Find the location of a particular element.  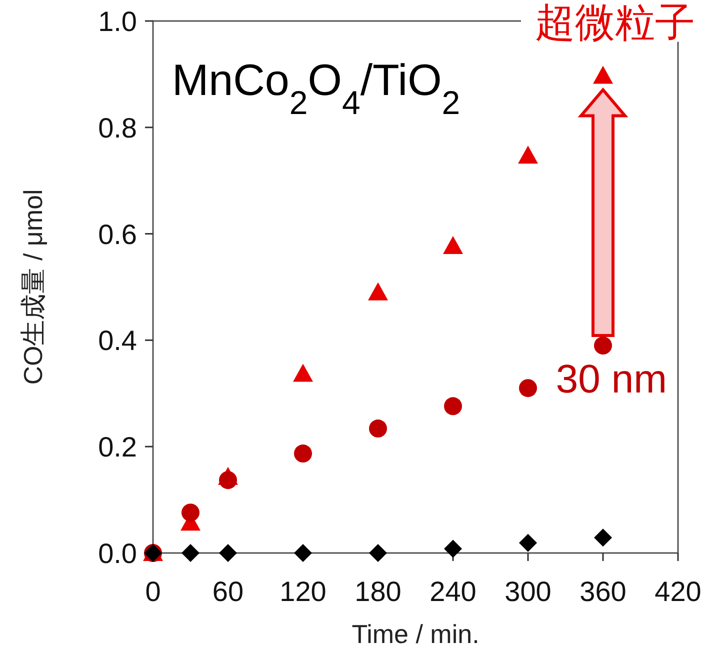

x-tick-label: 120 is located at coordinates (303, 591).